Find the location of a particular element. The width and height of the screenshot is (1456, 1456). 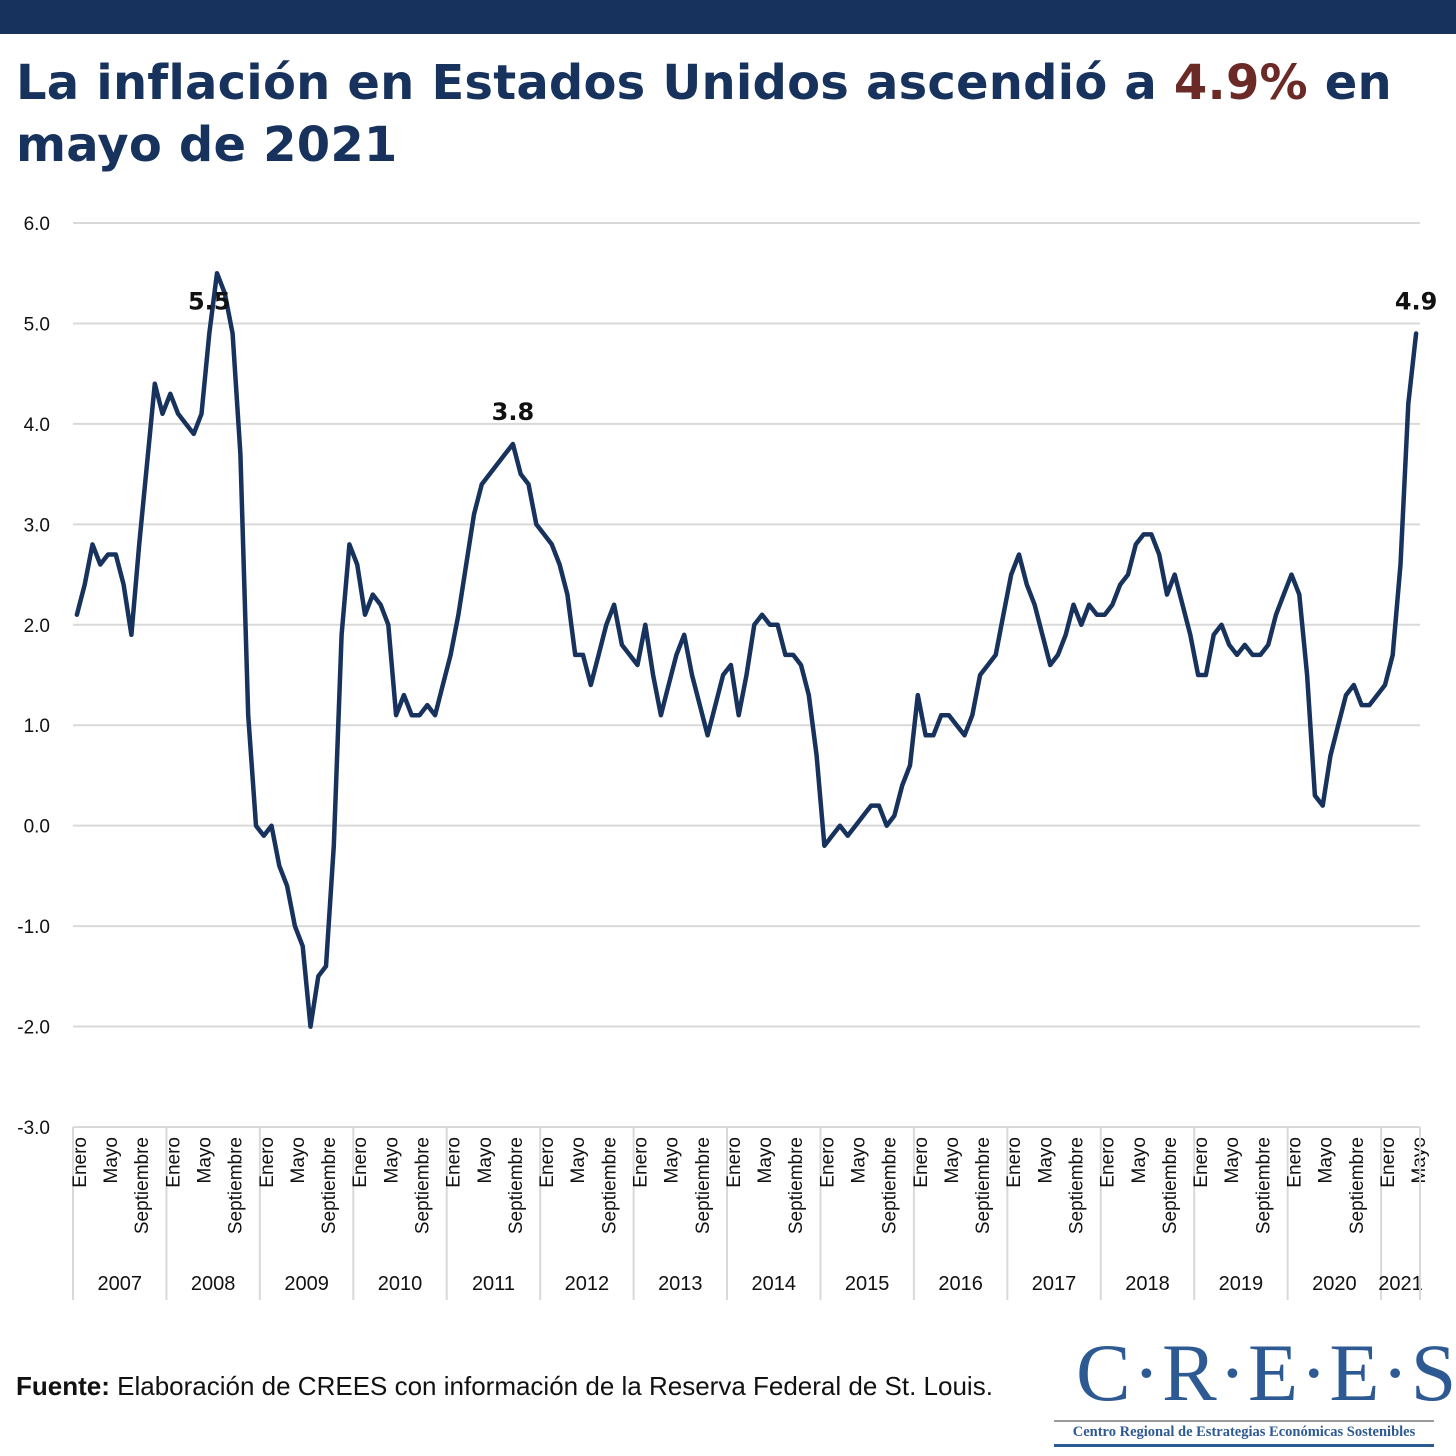

y-tick-label: 2.0 is located at coordinates (37, 626).